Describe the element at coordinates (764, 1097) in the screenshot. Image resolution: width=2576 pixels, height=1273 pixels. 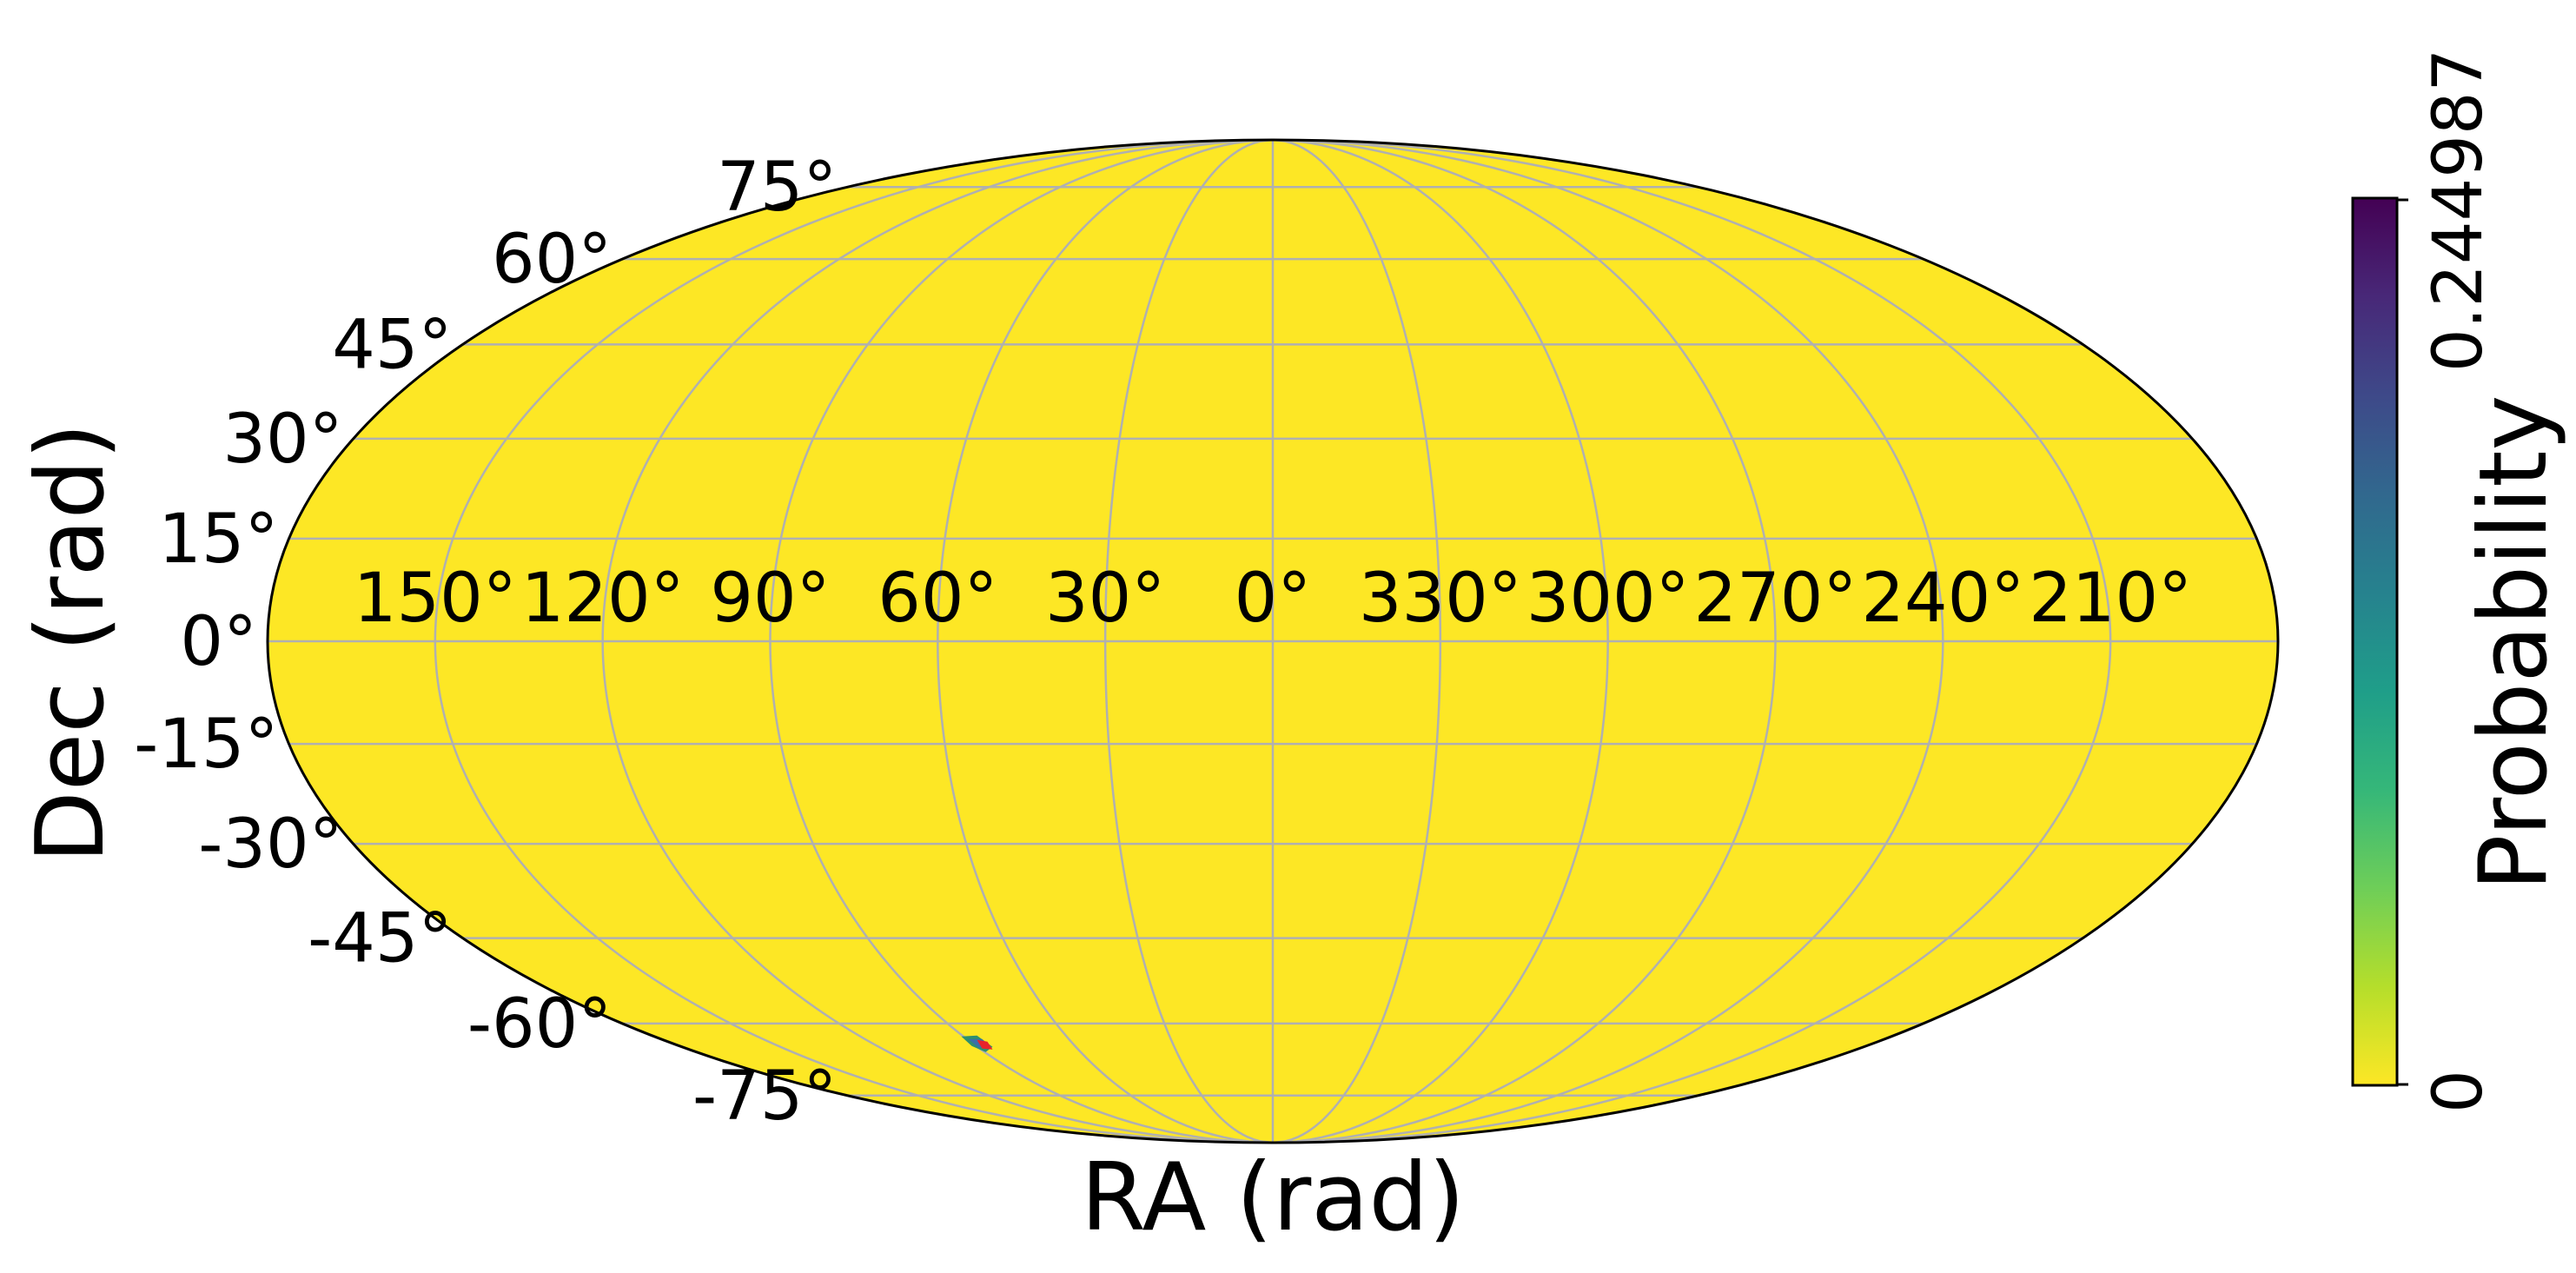
I see `dec-tick-label: -75°` at that location.